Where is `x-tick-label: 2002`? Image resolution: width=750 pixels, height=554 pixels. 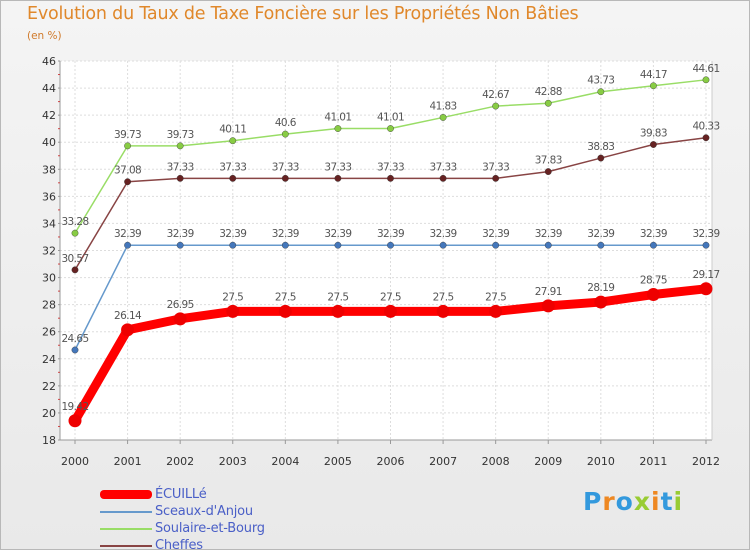 x-tick-label: 2002 is located at coordinates (180, 461).